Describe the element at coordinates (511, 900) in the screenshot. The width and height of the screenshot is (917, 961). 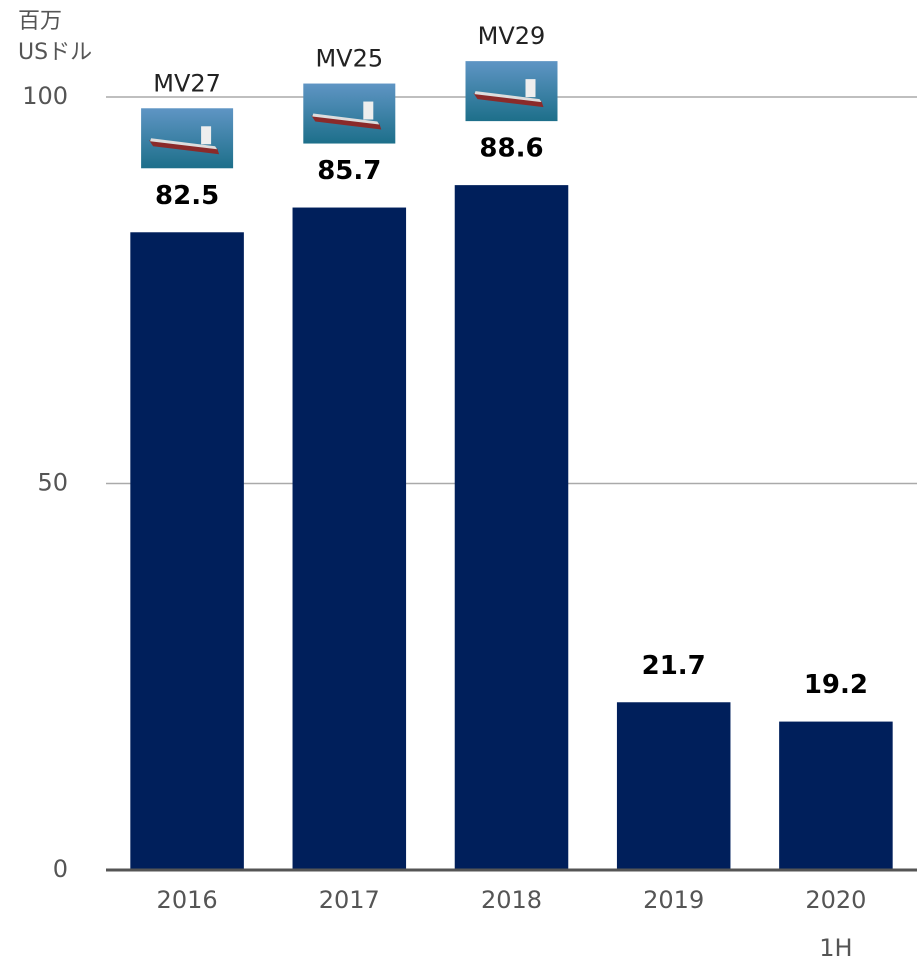
I see `x-tick-label: 2018` at that location.